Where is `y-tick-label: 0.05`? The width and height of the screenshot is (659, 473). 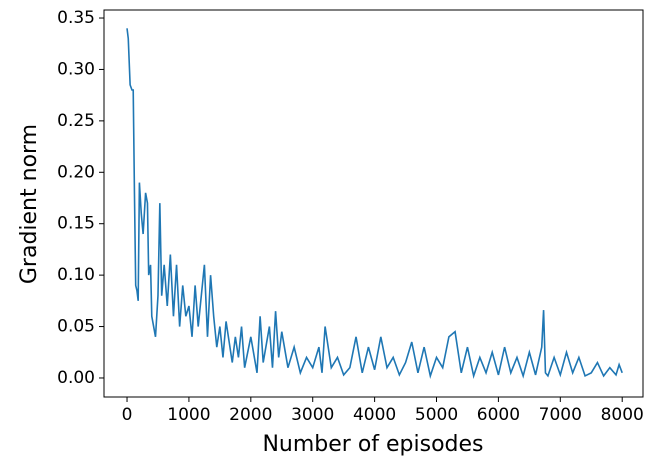 y-tick-label: 0.05 is located at coordinates (76, 327).